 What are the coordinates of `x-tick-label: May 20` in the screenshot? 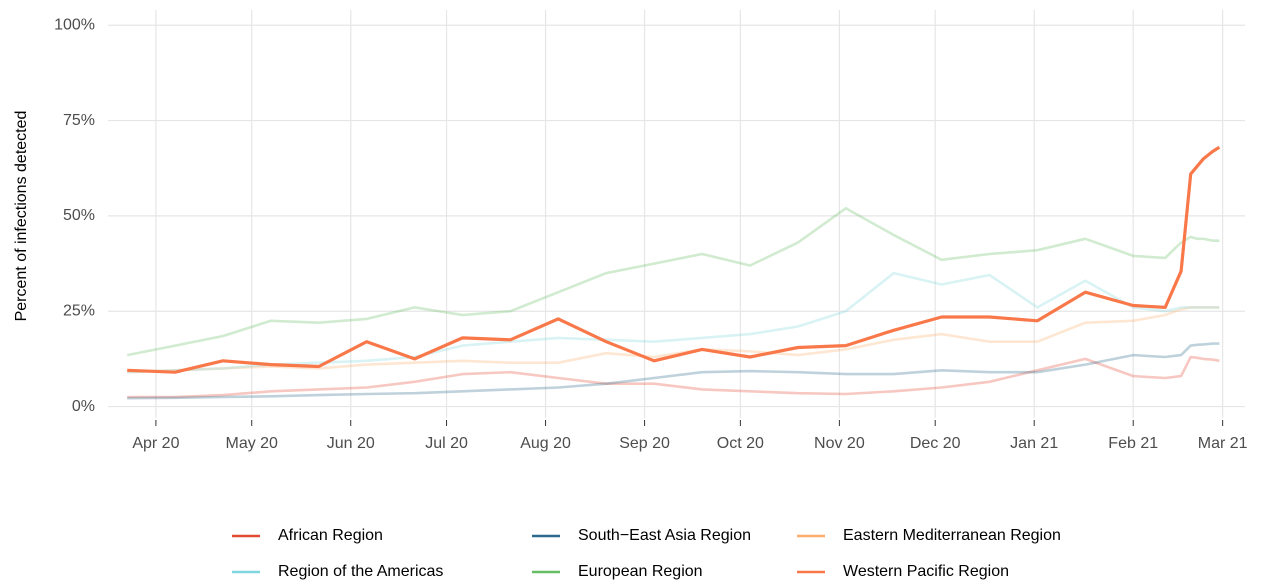 It's located at (251, 443).